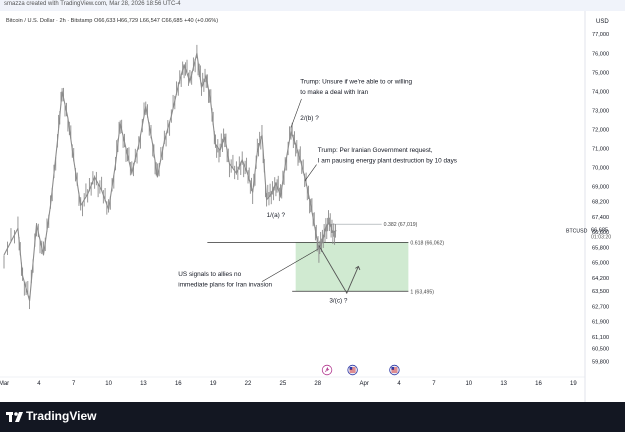 The width and height of the screenshot is (625, 432). I want to click on y-tick-label: 59,800, so click(600, 363).